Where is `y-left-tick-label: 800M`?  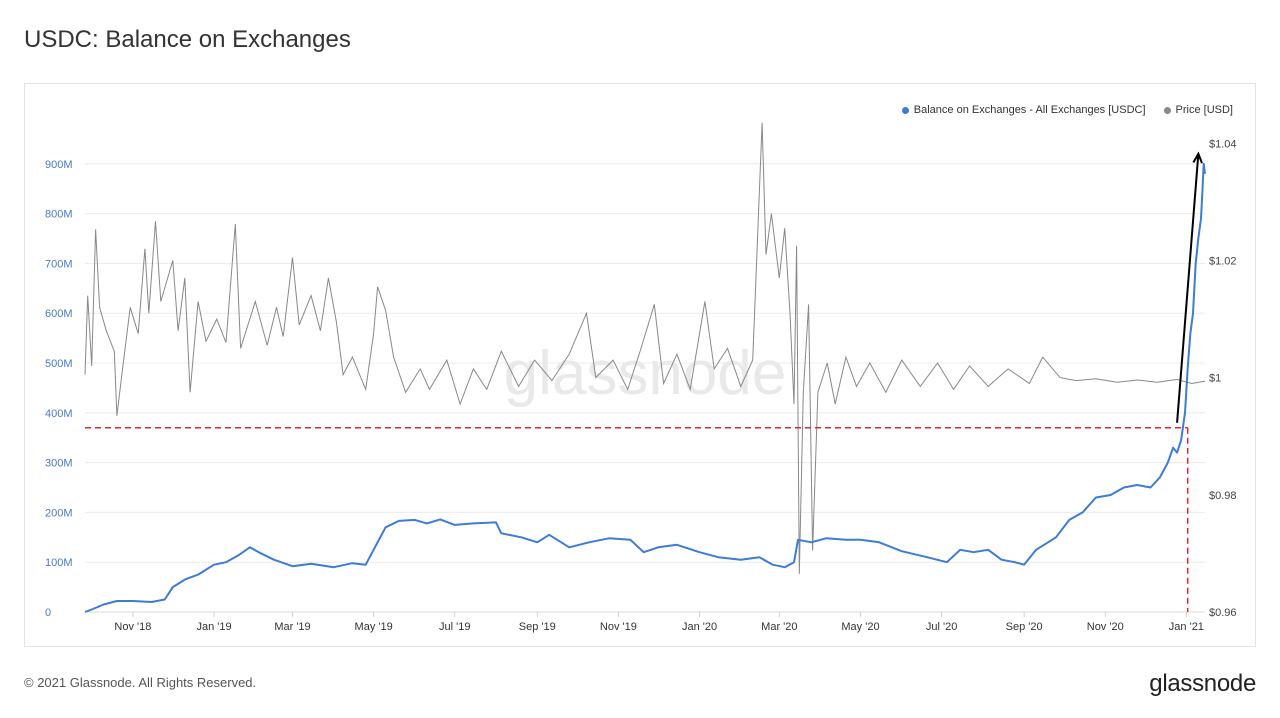 y-left-tick-label: 800M is located at coordinates (59, 215).